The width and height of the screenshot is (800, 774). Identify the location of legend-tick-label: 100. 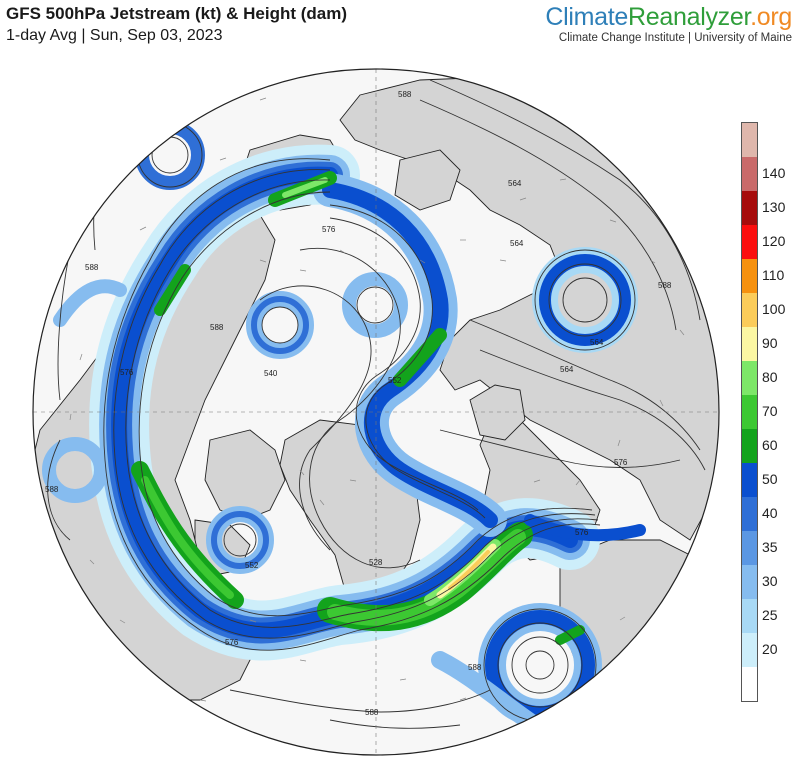
(774, 309).